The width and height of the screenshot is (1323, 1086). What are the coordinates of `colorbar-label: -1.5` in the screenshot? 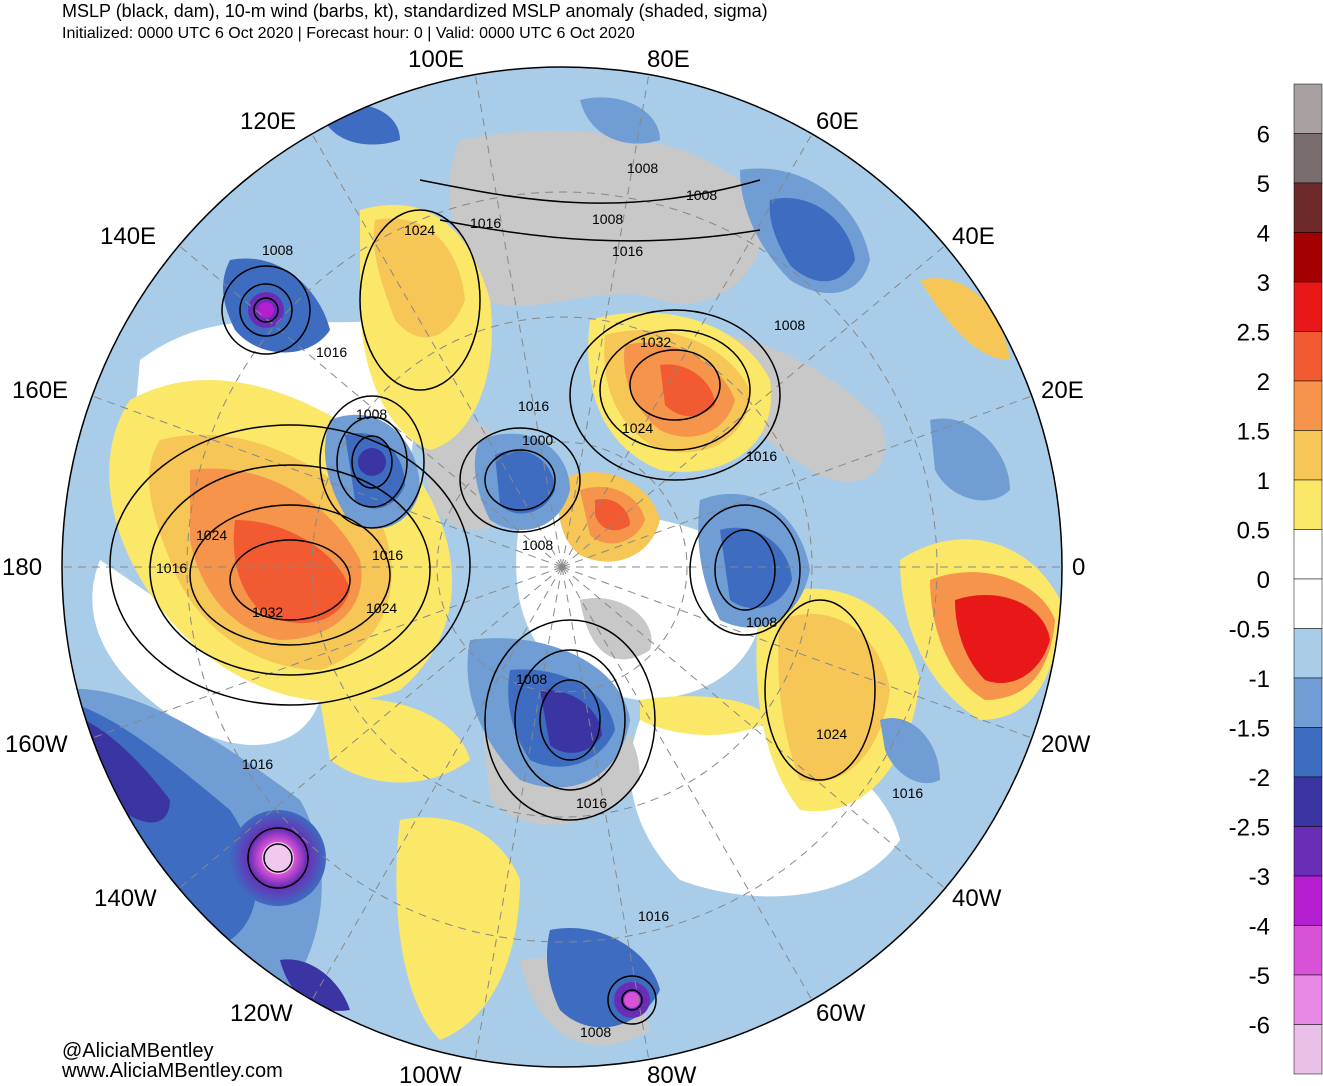 It's located at (1249, 729).